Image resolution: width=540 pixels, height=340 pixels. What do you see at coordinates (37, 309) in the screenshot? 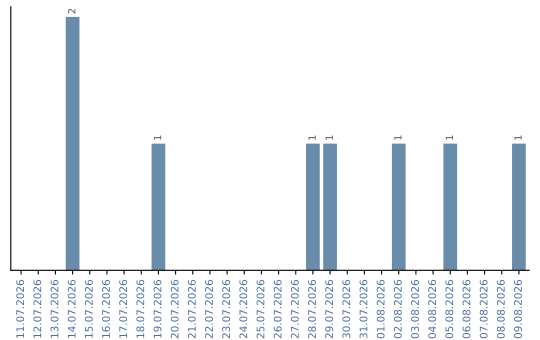
I see `x-tick-label: 12.07.2026` at bounding box center [37, 309].